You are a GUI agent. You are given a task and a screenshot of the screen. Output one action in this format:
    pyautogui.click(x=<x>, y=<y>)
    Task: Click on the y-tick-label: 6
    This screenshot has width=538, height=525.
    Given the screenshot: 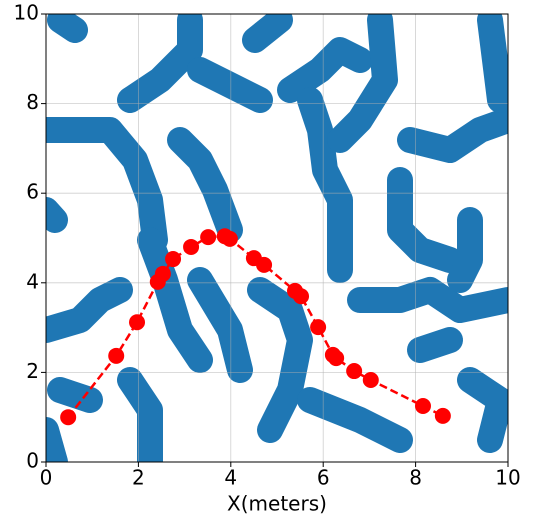 What is the action you would take?
    pyautogui.click(x=32, y=192)
    